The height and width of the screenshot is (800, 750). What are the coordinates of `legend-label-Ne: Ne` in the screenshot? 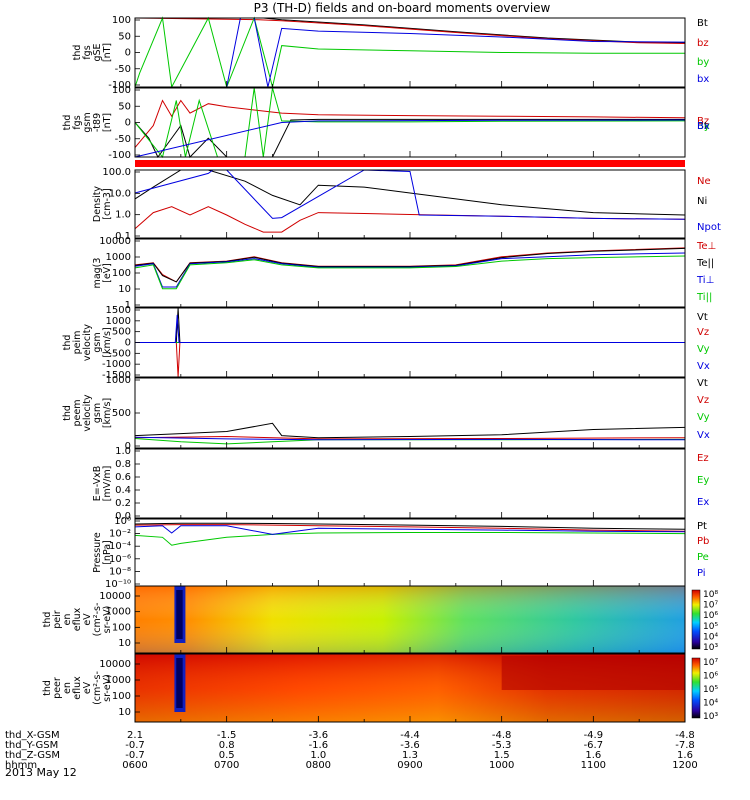 It's located at (704, 181).